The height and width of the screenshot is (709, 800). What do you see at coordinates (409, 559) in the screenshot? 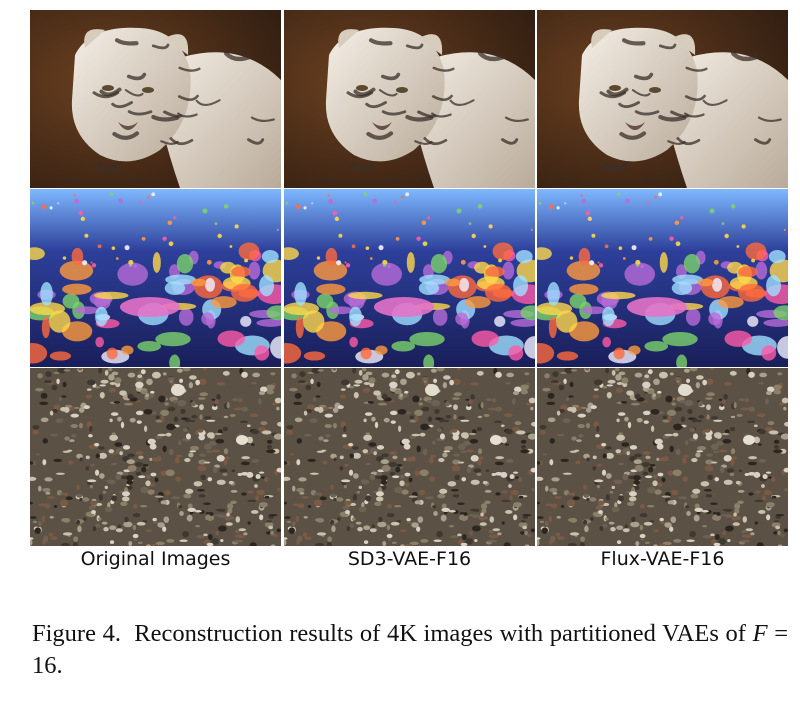
I see `column-label-sd3: SD3-VAE-F16` at bounding box center [409, 559].